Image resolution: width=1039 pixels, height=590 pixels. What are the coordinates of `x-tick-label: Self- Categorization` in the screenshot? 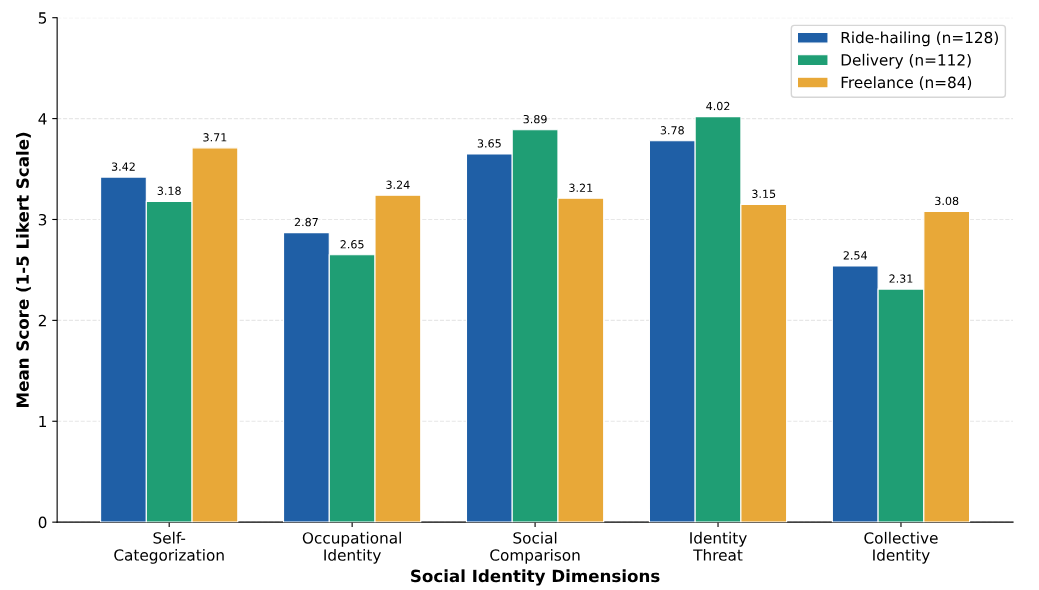 It's located at (169, 547).